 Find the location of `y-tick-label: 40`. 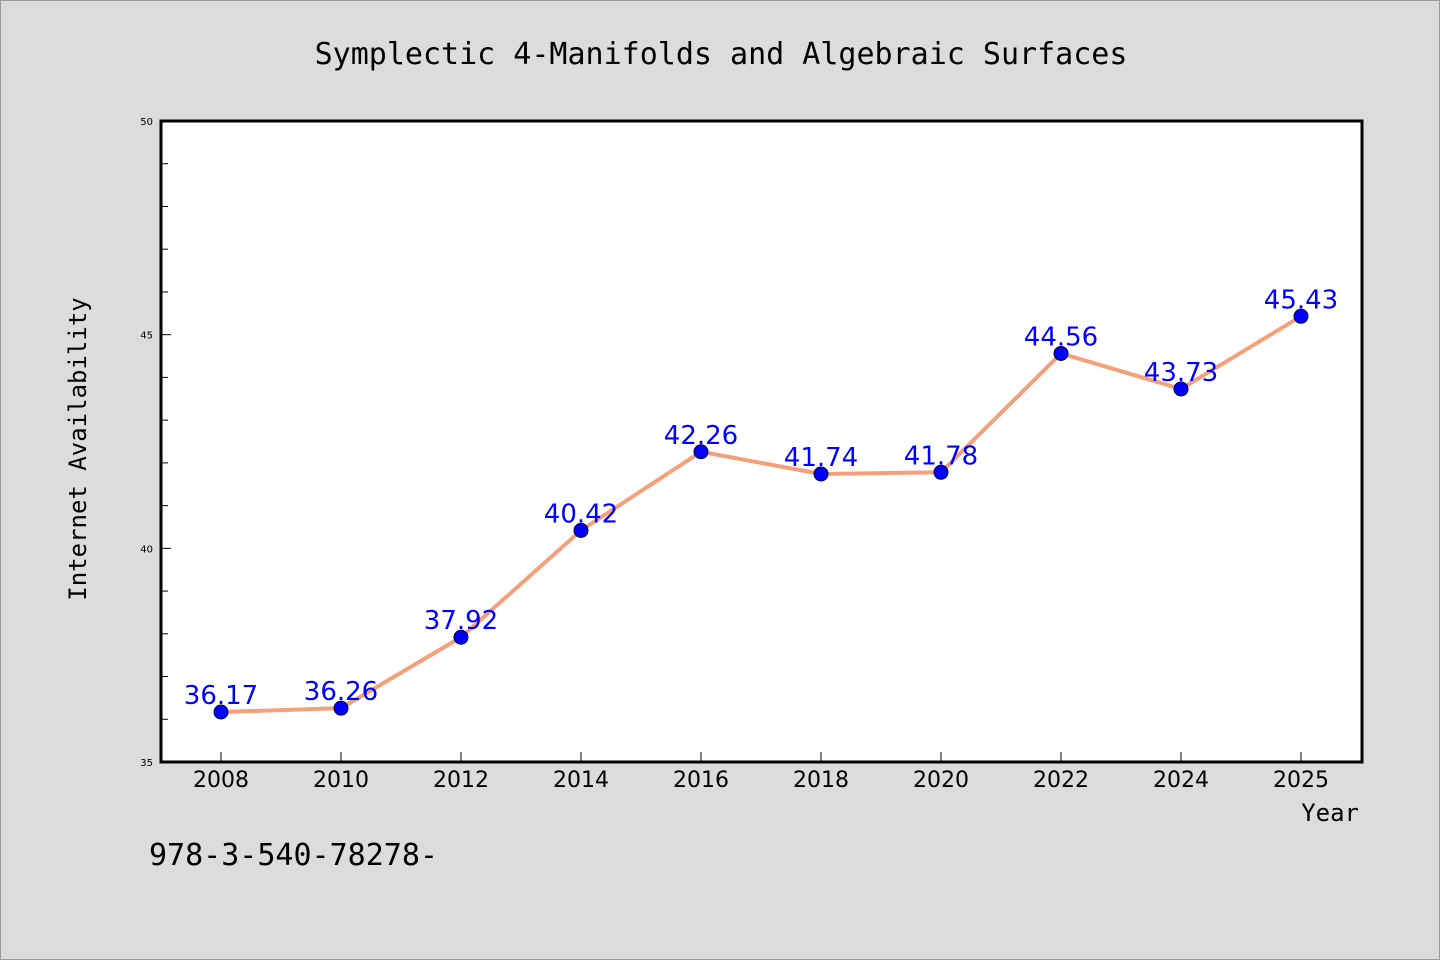

y-tick-label: 40 is located at coordinates (146, 549).